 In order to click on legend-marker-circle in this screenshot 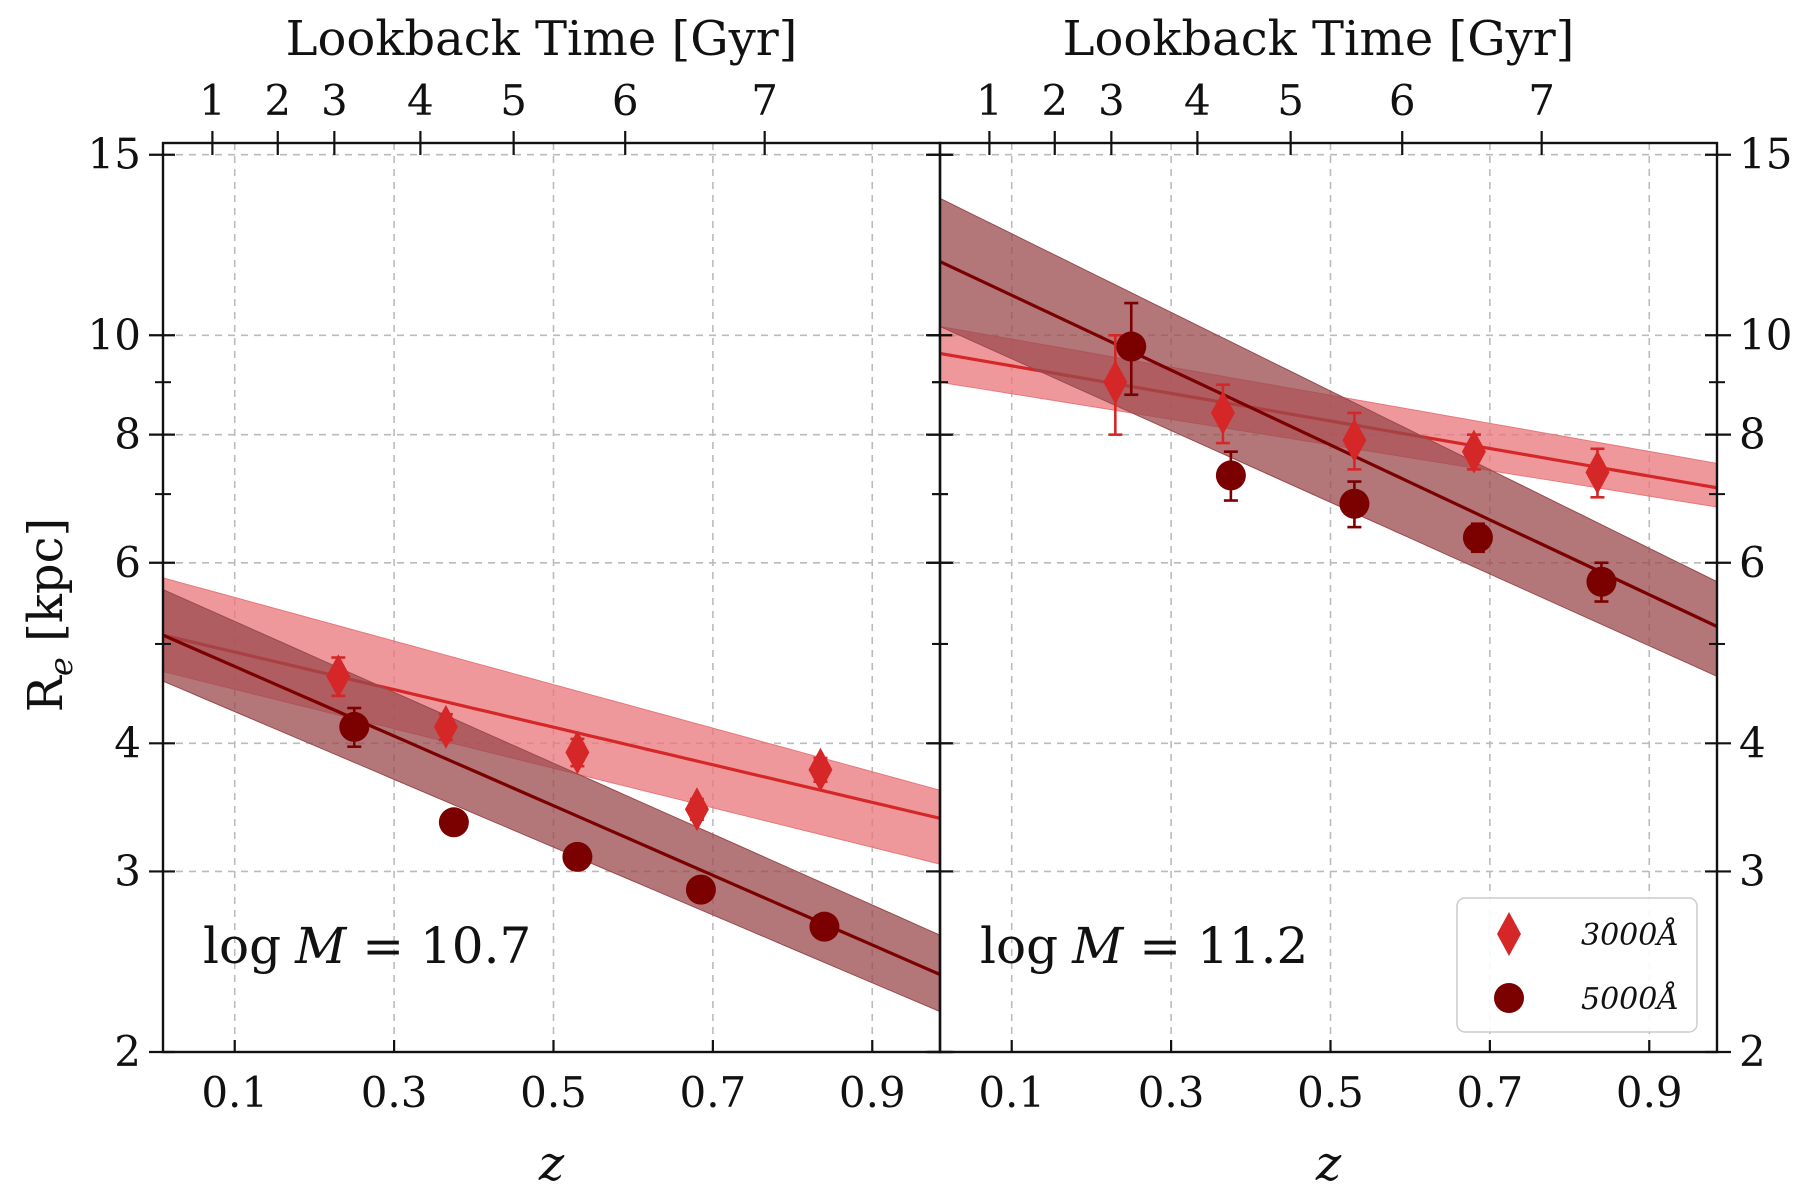, I will do `click(1509, 998)`.